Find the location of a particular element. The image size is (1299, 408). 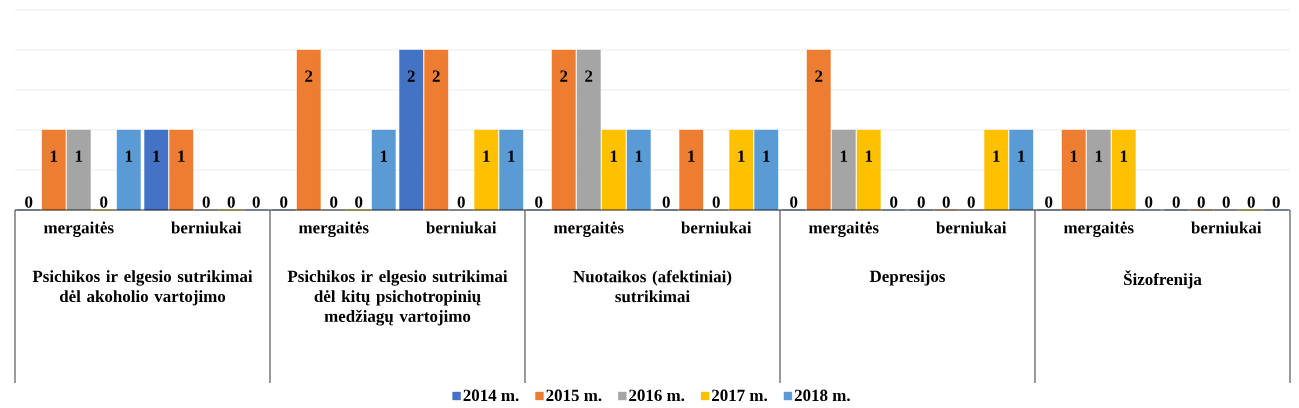

legend-label: 2015 m. is located at coordinates (574, 395).